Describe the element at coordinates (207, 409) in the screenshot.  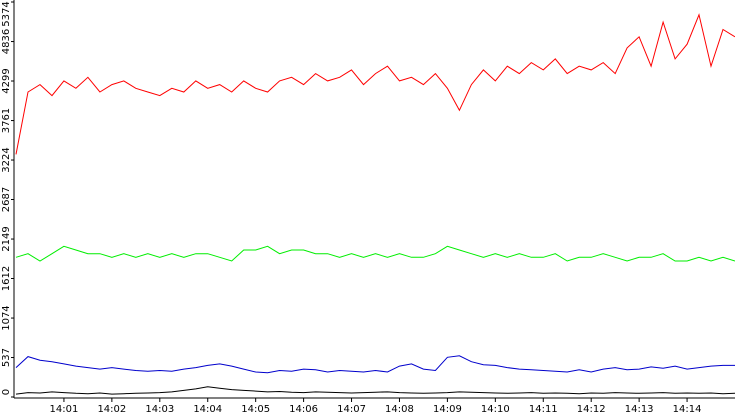
I see `x-tick-label: 14:04` at that location.